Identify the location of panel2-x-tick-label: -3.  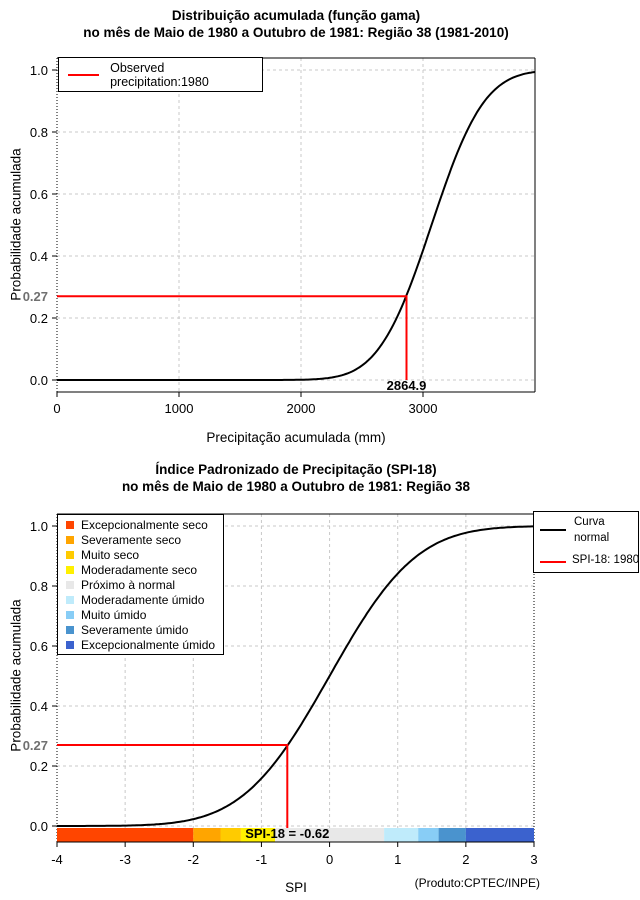
(125, 859).